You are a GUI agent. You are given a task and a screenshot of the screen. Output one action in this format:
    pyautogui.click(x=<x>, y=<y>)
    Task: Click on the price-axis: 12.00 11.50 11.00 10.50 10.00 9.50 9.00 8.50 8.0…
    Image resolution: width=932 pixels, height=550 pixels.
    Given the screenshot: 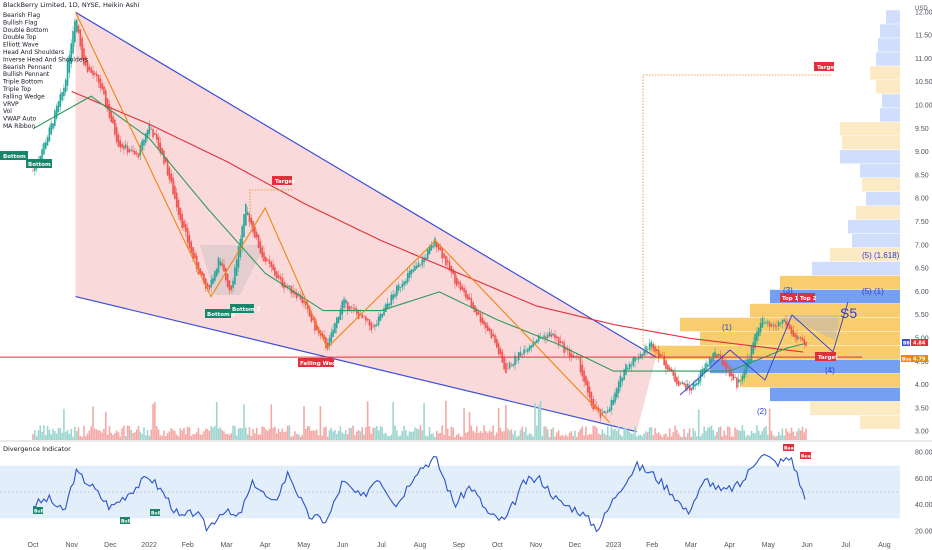 What is the action you would take?
    pyautogui.click(x=923, y=222)
    